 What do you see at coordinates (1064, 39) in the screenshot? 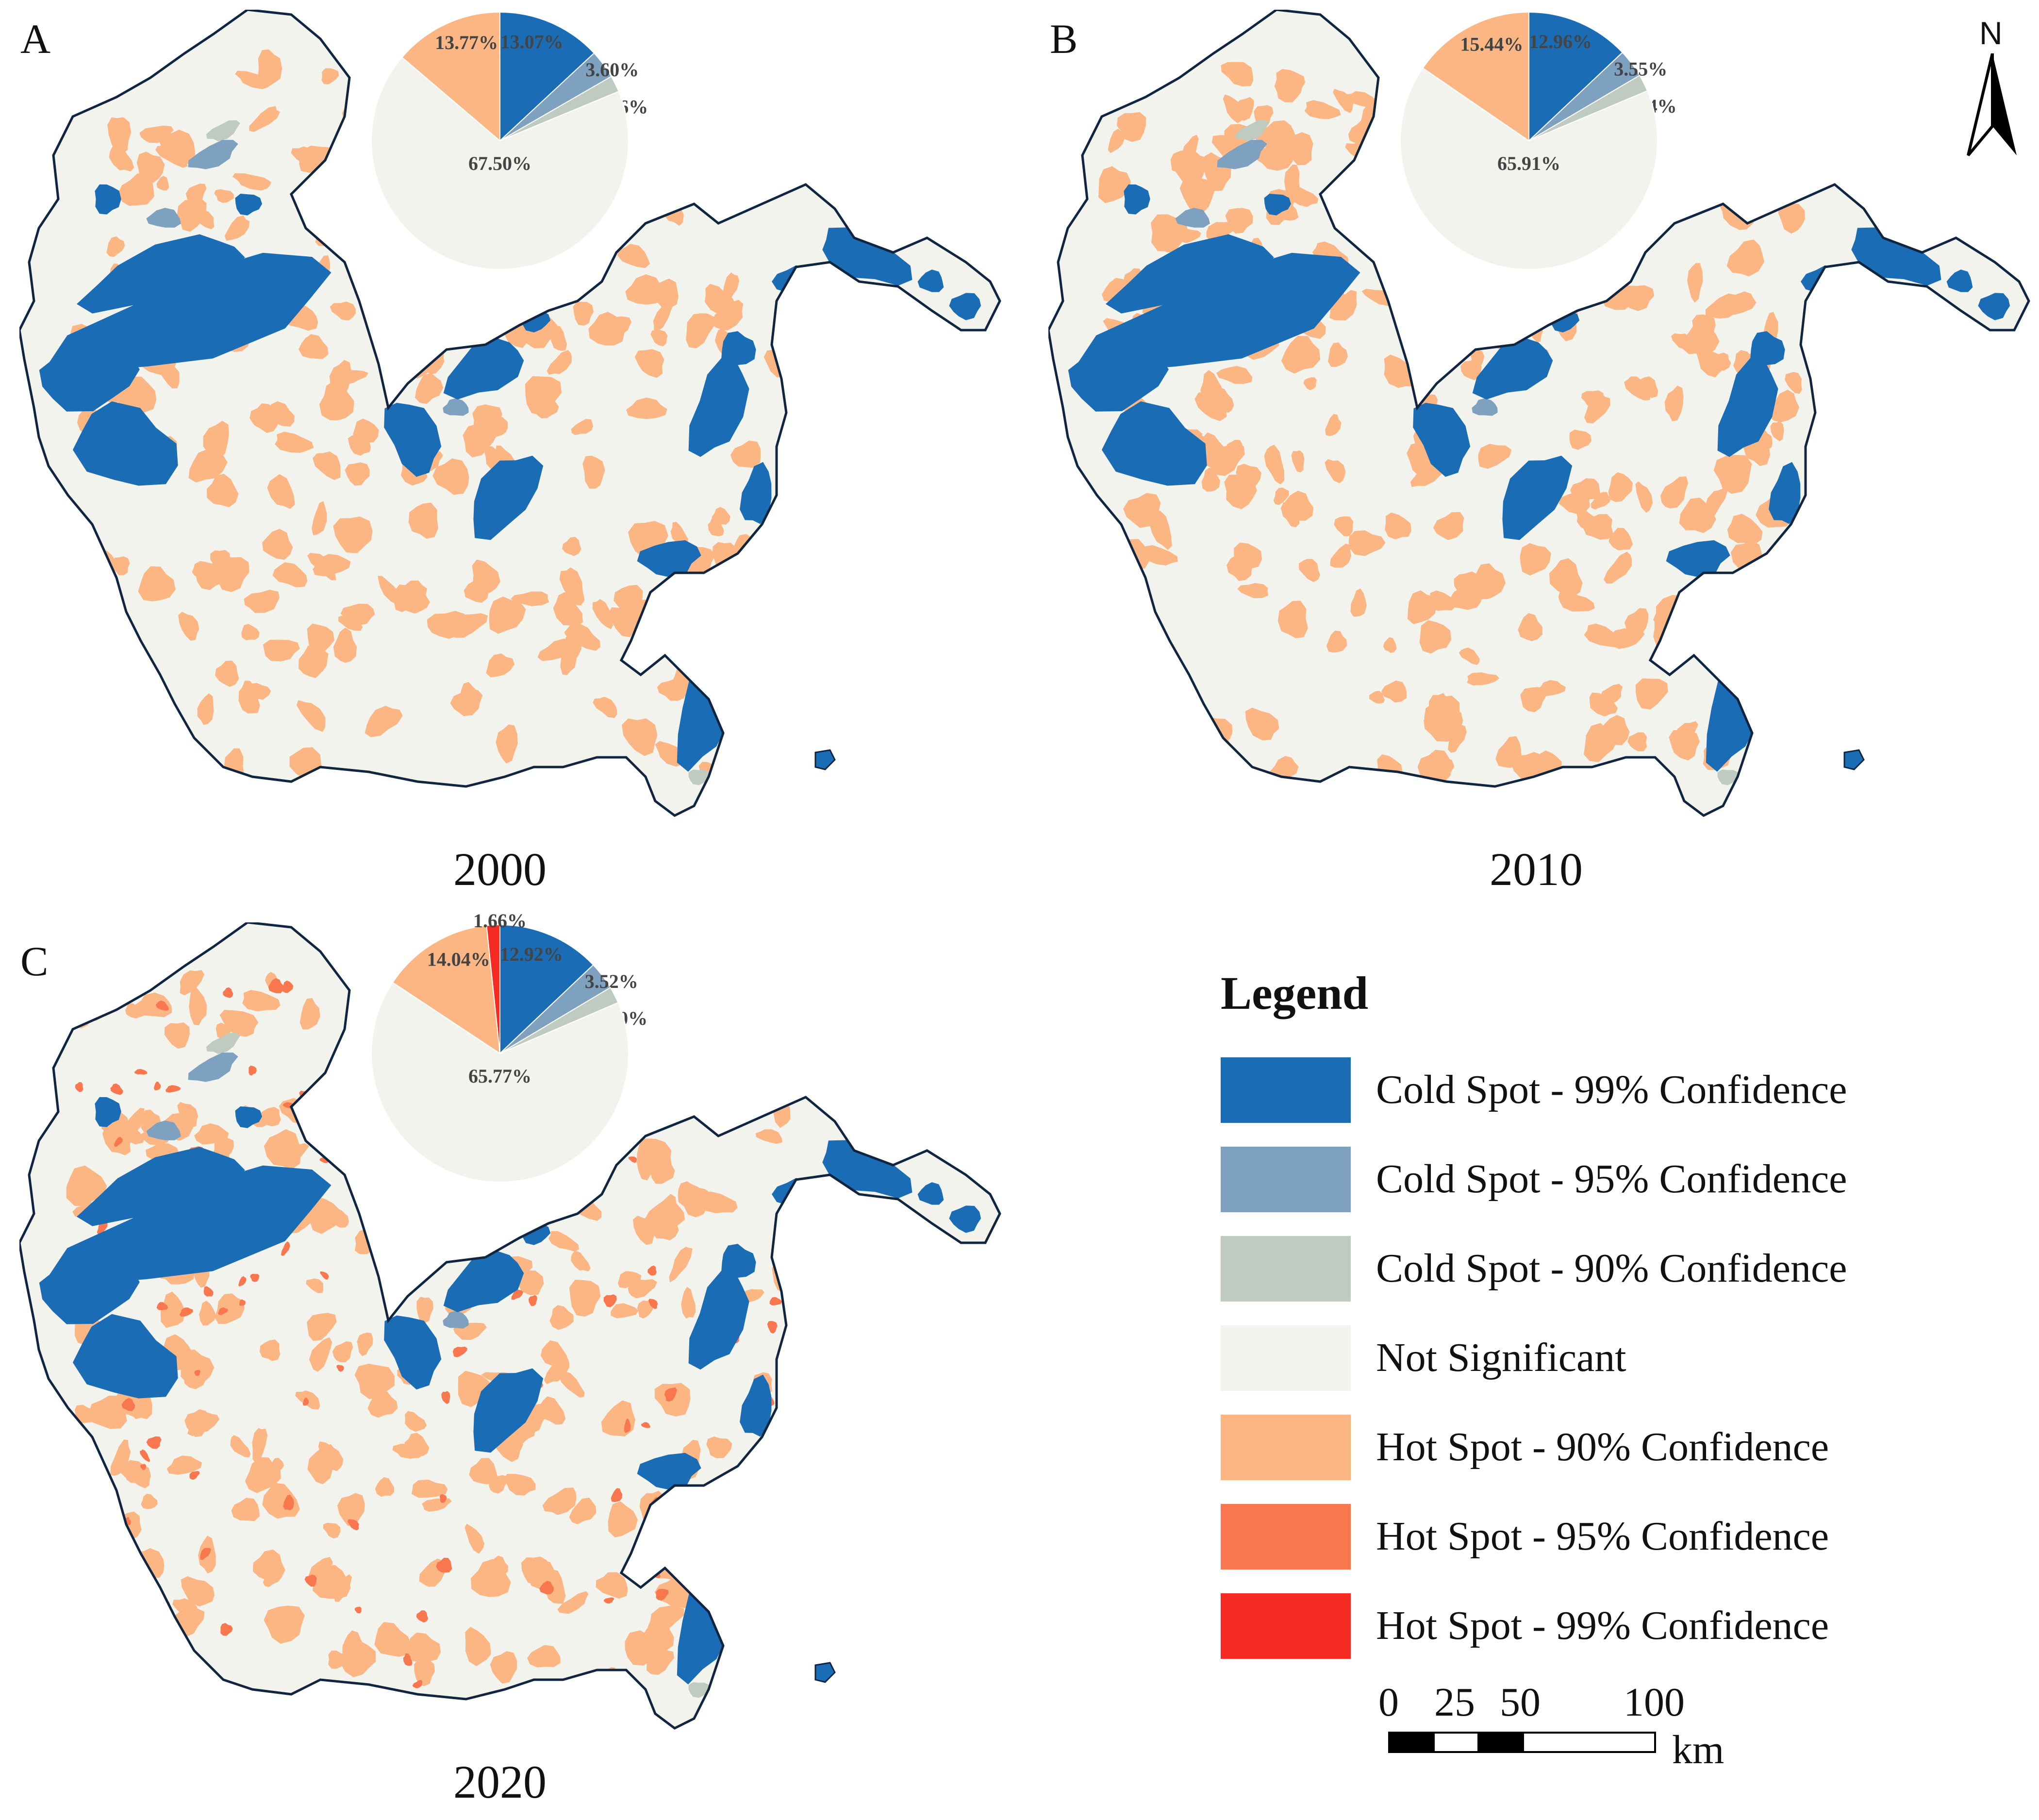
I see `panel-b-letter: B` at bounding box center [1064, 39].